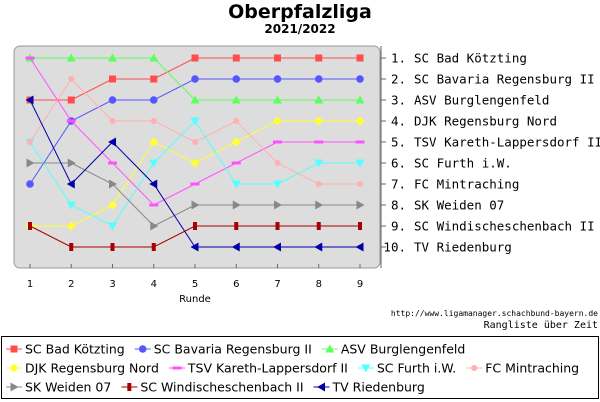 The image size is (600, 402). I want to click on legend-item-fc-mintraching: FC Mintraching, so click(522, 368).